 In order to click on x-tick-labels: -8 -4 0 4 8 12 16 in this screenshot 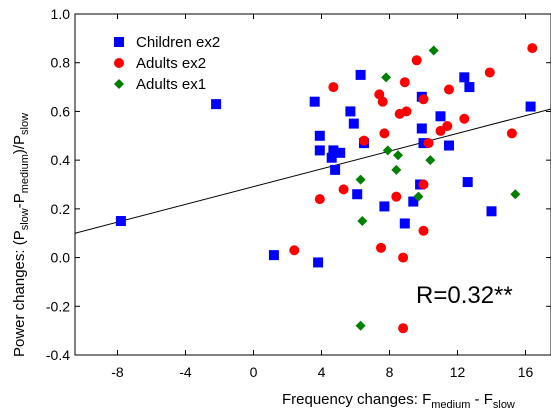, I will do `click(322, 372)`.